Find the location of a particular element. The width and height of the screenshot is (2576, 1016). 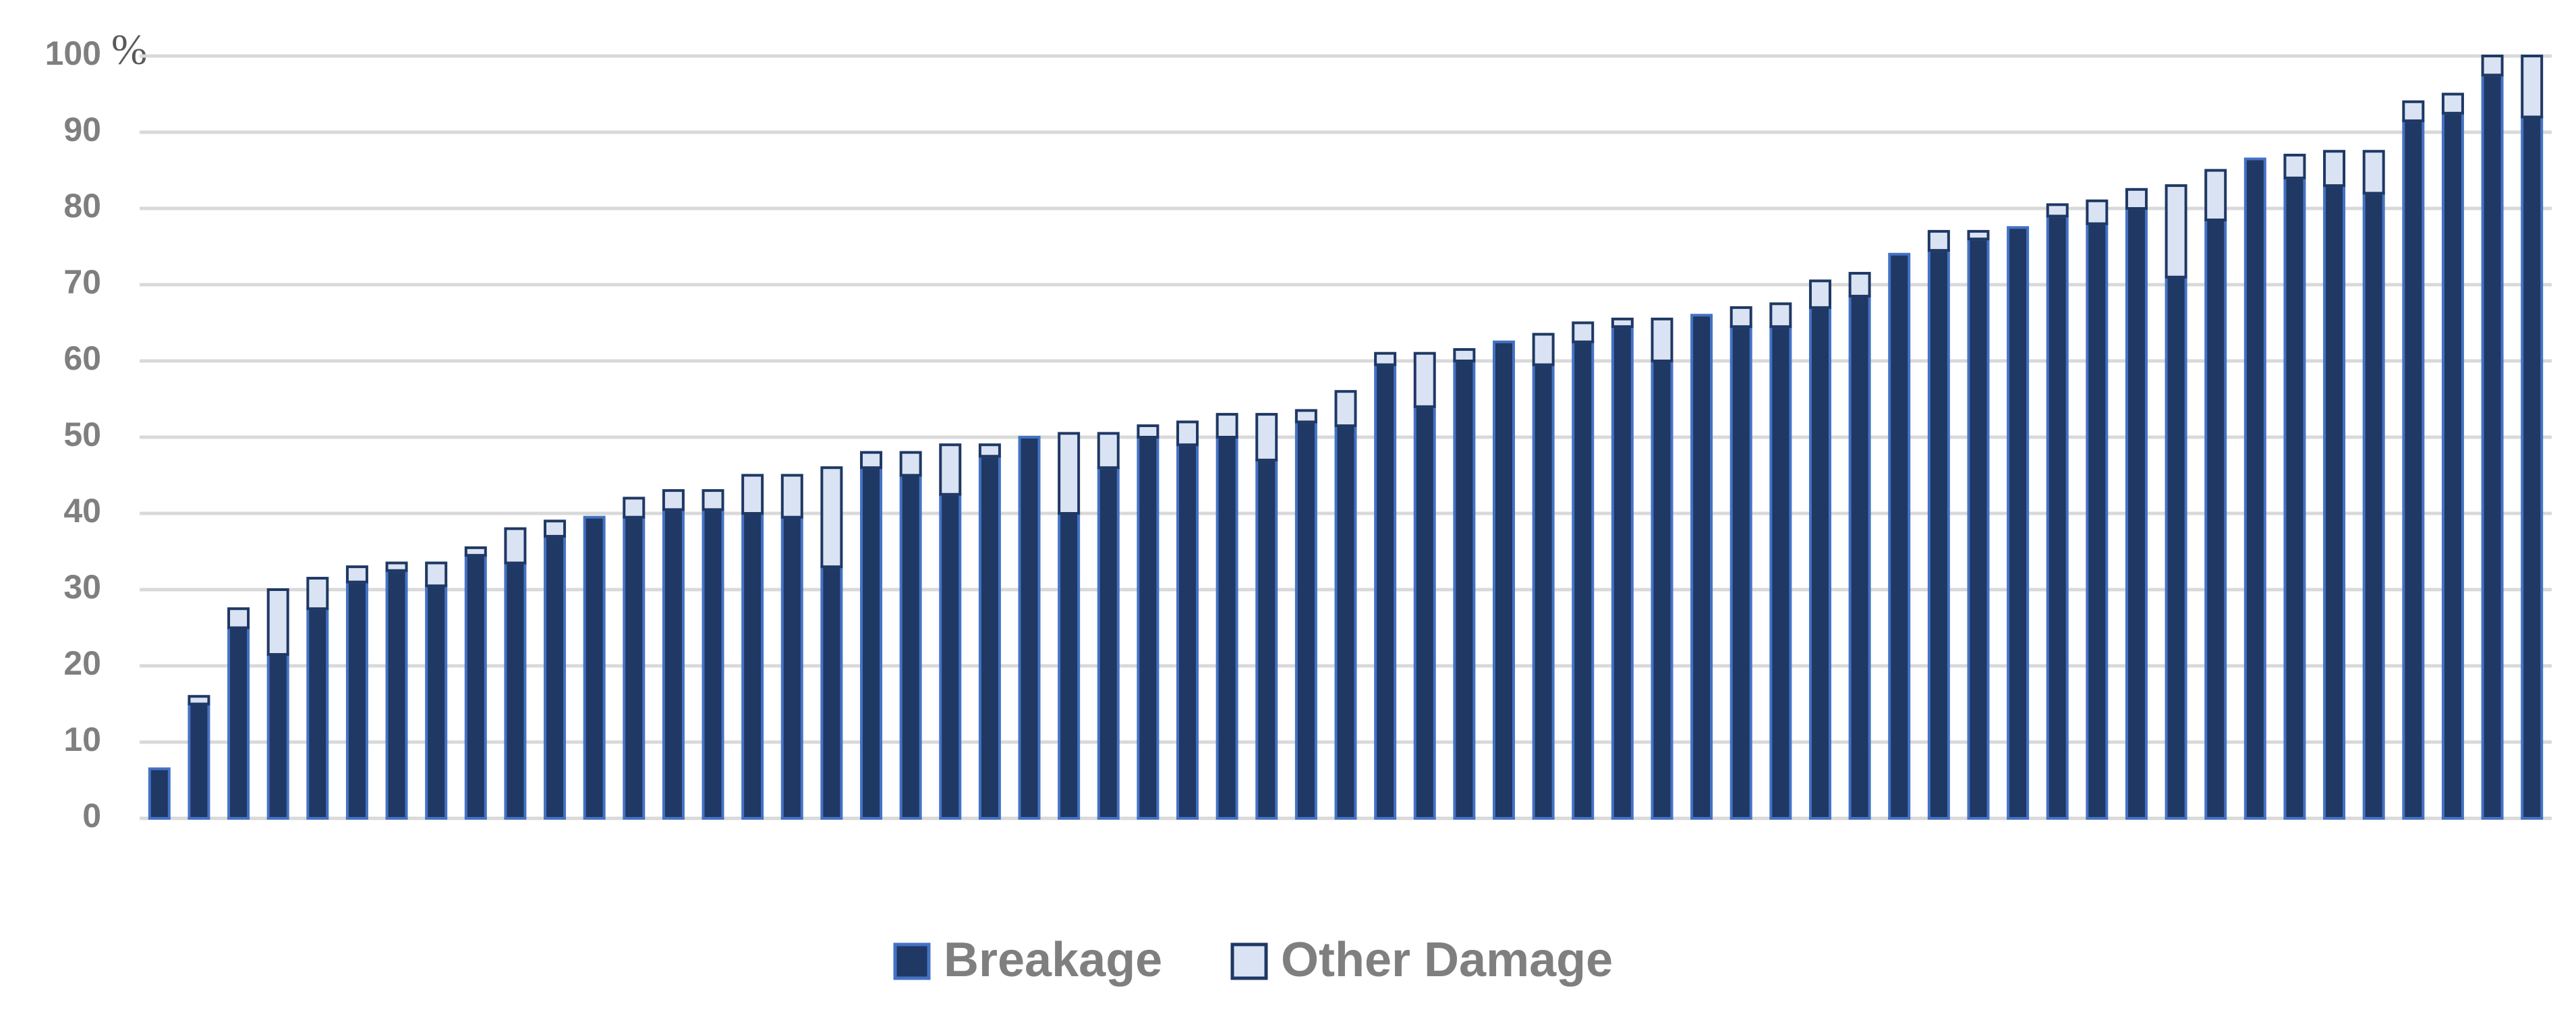

y-tick-label: 20 is located at coordinates (82, 663).